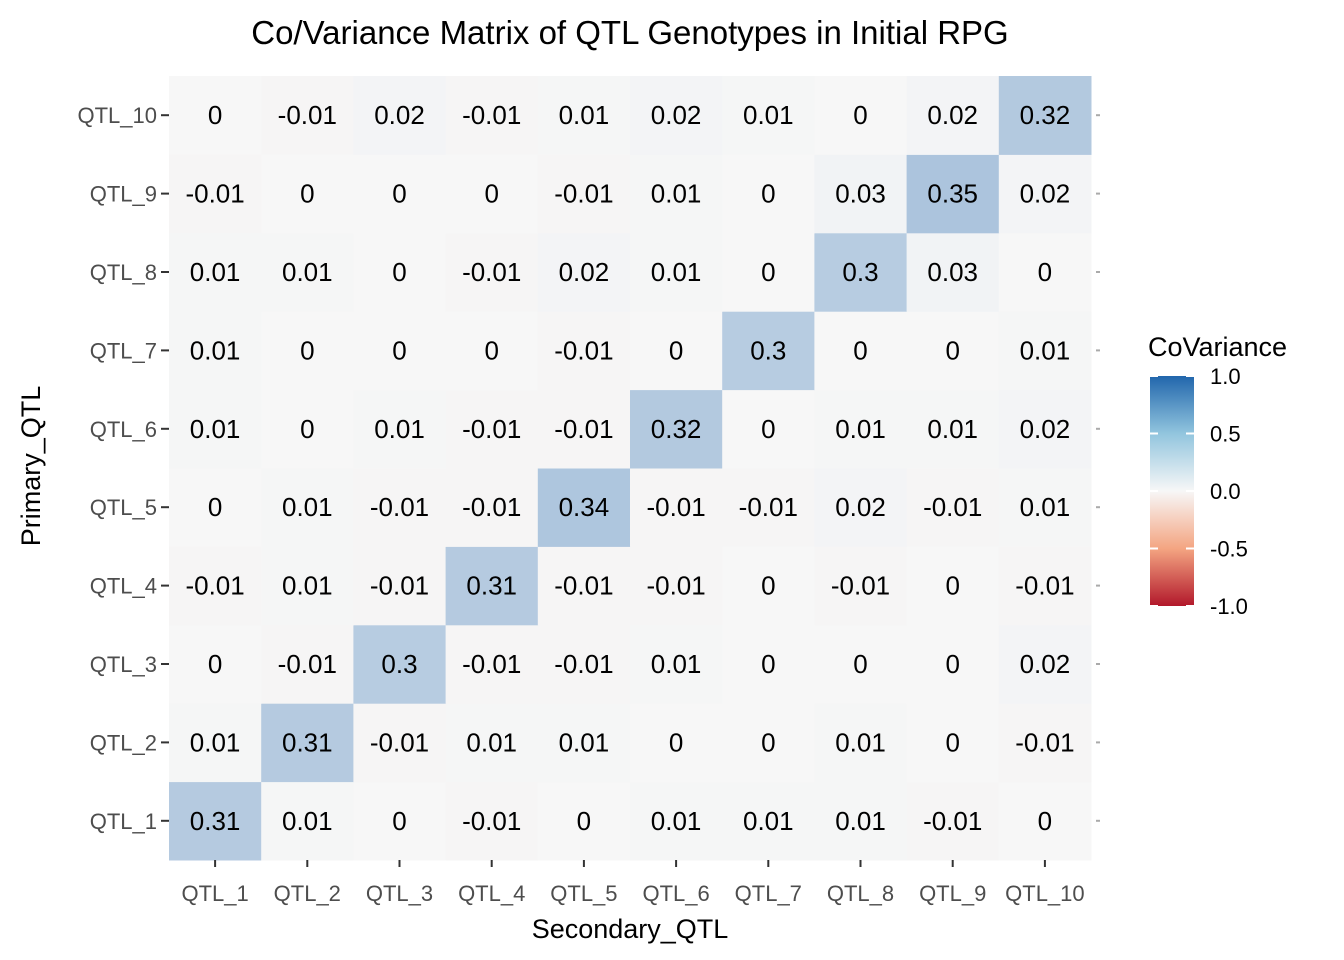 The height and width of the screenshot is (960, 1344). Describe the element at coordinates (952, 893) in the screenshot. I see `x-tick-label: QTL_9` at that location.